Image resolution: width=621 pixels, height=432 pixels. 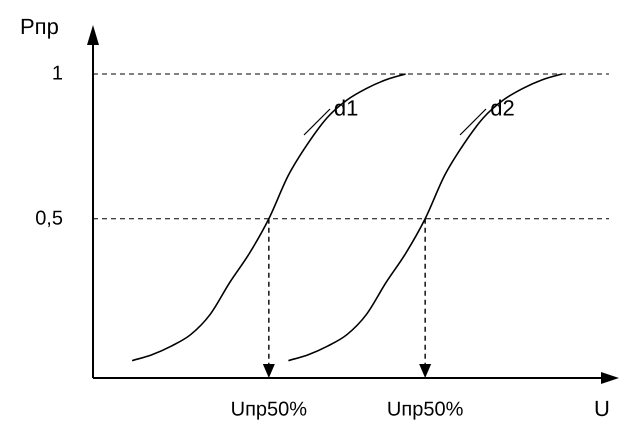 I want to click on y-tick-label: 1, so click(x=57, y=73).